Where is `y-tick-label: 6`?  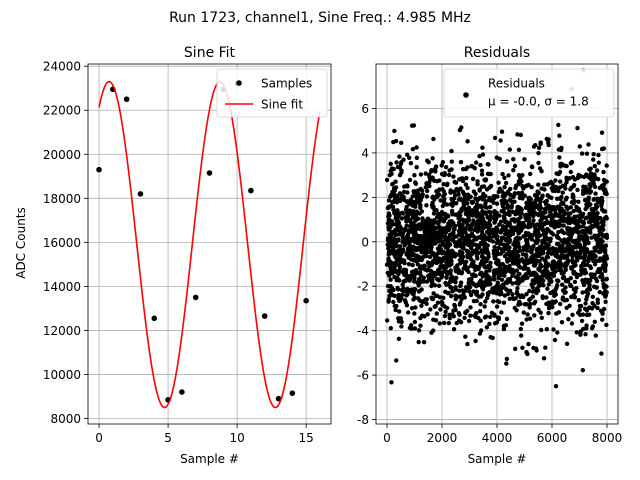
y-tick-label: 6 is located at coordinates (365, 109).